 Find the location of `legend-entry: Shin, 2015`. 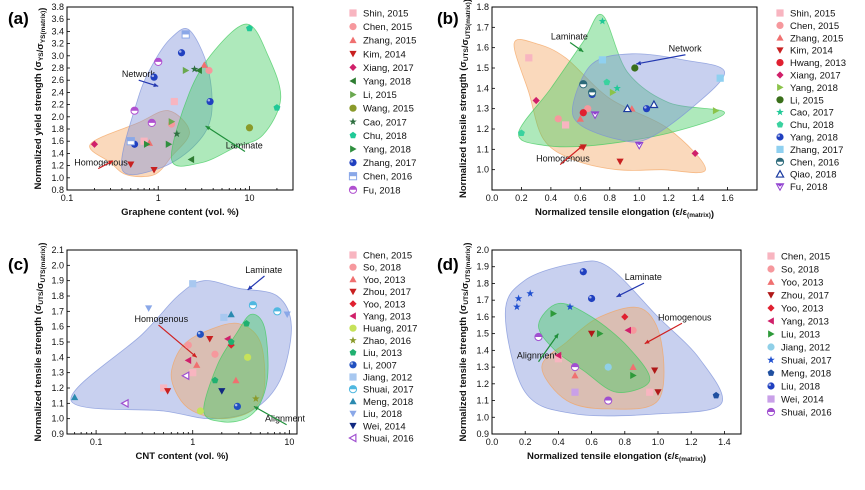

legend-entry: Shin, 2015 is located at coordinates (812, 14).